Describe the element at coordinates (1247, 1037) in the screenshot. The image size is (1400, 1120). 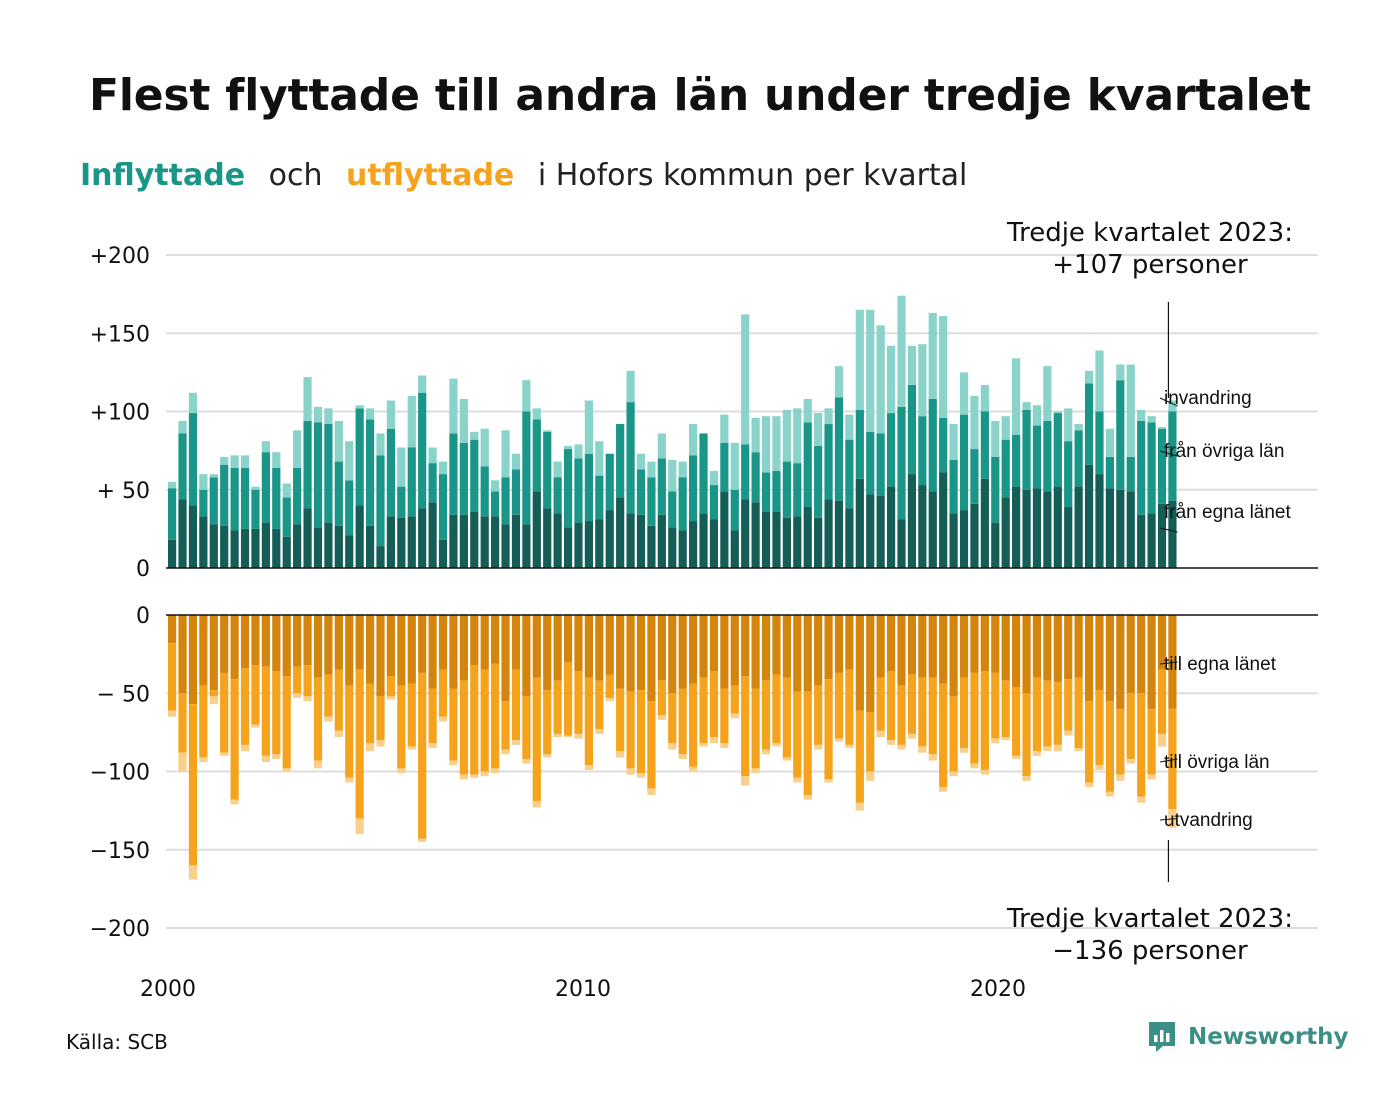
I see `brand-logo: Newsworthy` at that location.